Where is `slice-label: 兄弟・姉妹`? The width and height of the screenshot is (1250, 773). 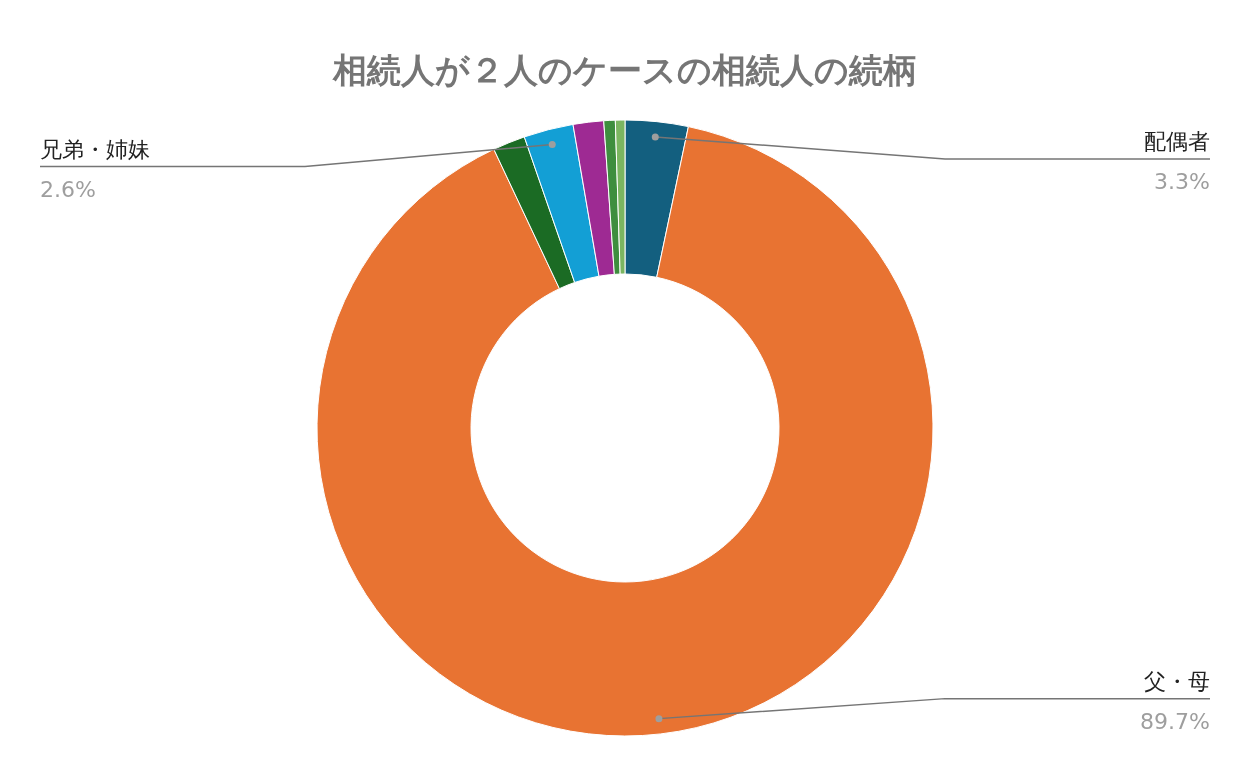 slice-label: 兄弟・姉妹 is located at coordinates (95, 149).